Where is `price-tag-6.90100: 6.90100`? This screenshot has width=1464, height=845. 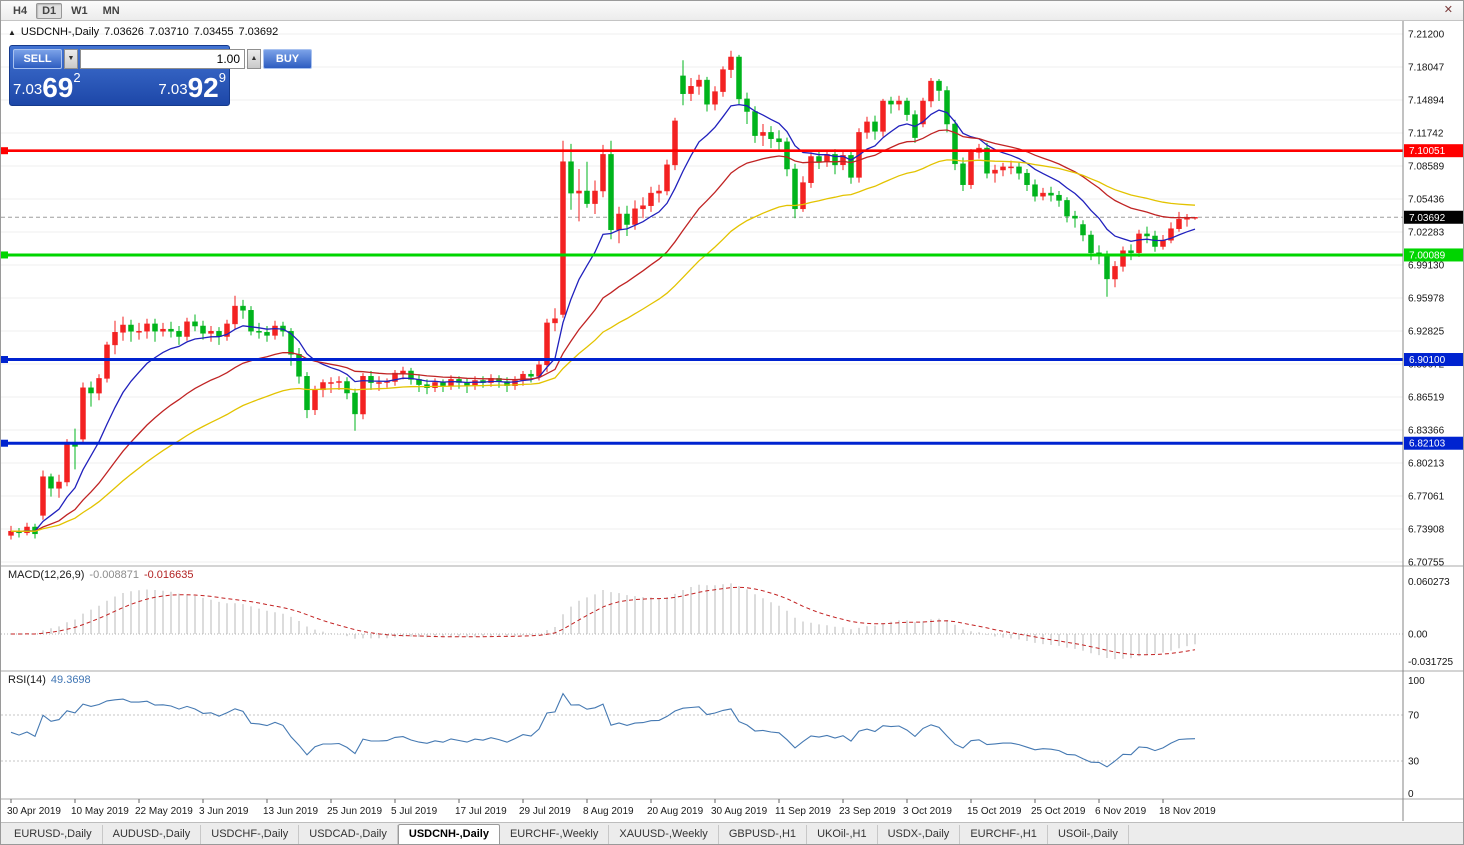 price-tag-6.90100: 6.90100 is located at coordinates (1433, 360).